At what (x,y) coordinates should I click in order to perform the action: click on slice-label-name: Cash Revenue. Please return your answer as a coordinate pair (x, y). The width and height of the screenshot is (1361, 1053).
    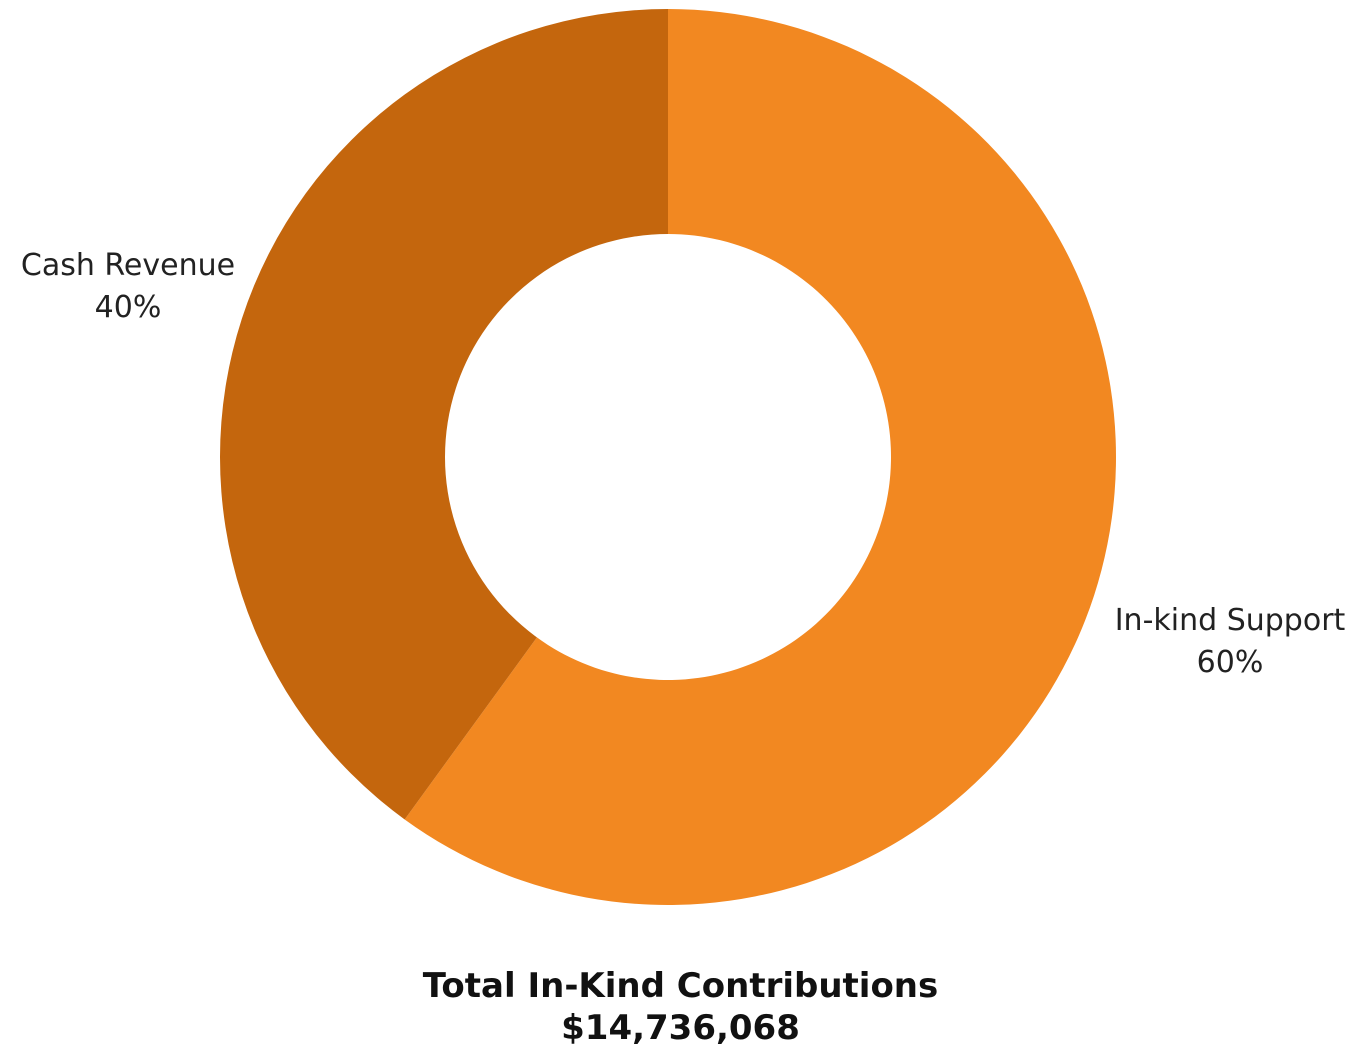
    Looking at the image, I should click on (128, 265).